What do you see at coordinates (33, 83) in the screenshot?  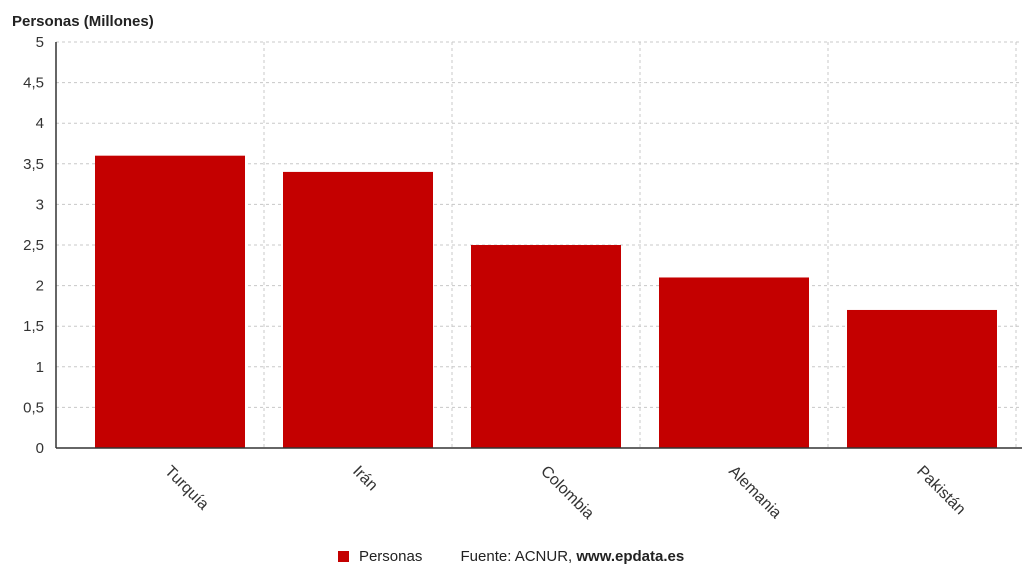 I see `y-tick-label: 4,5` at bounding box center [33, 83].